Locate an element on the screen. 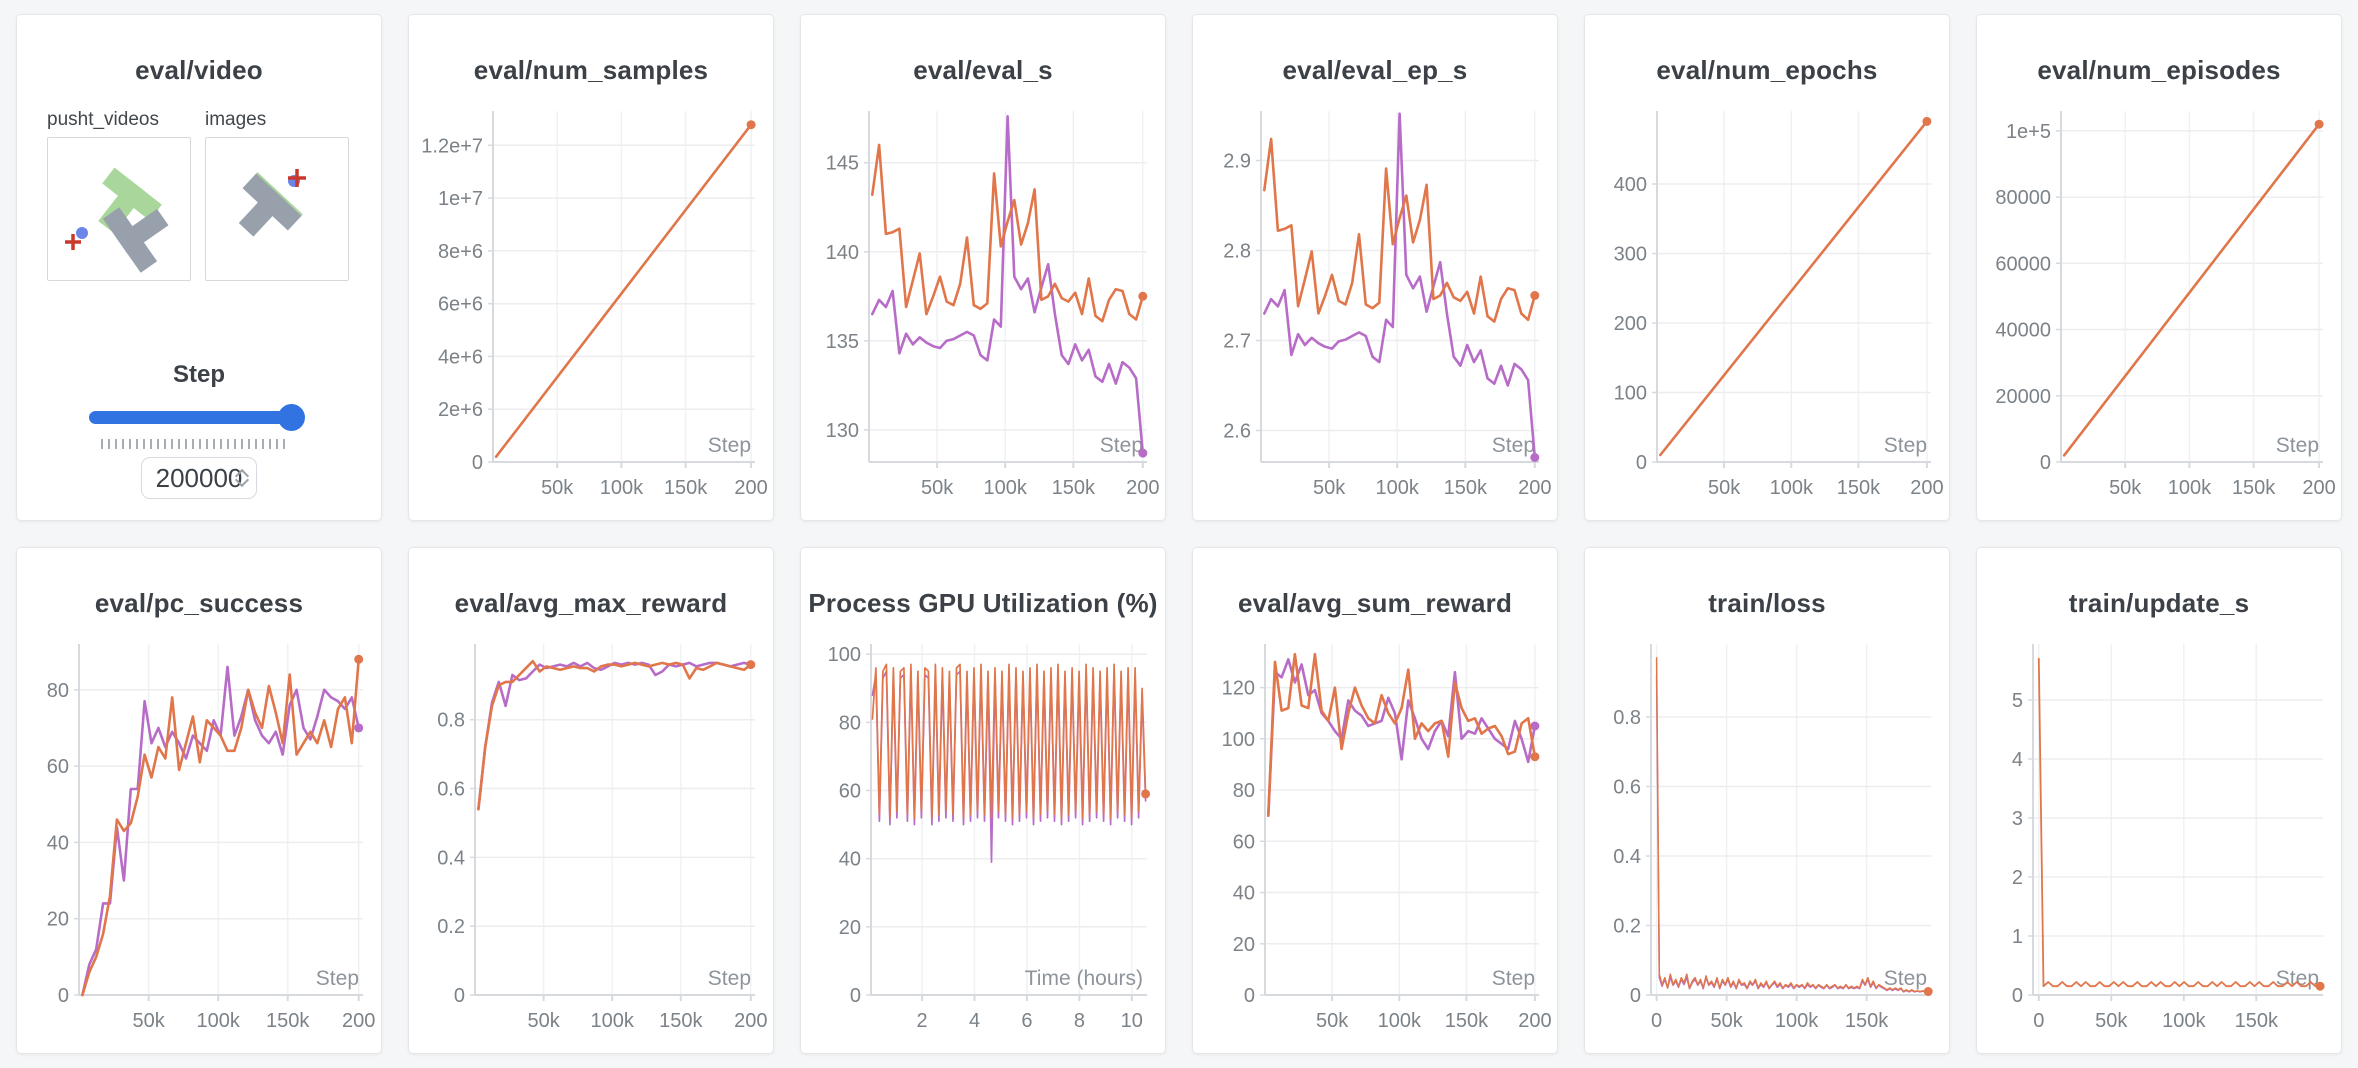  step-input-value: 200000 is located at coordinates (199, 477).